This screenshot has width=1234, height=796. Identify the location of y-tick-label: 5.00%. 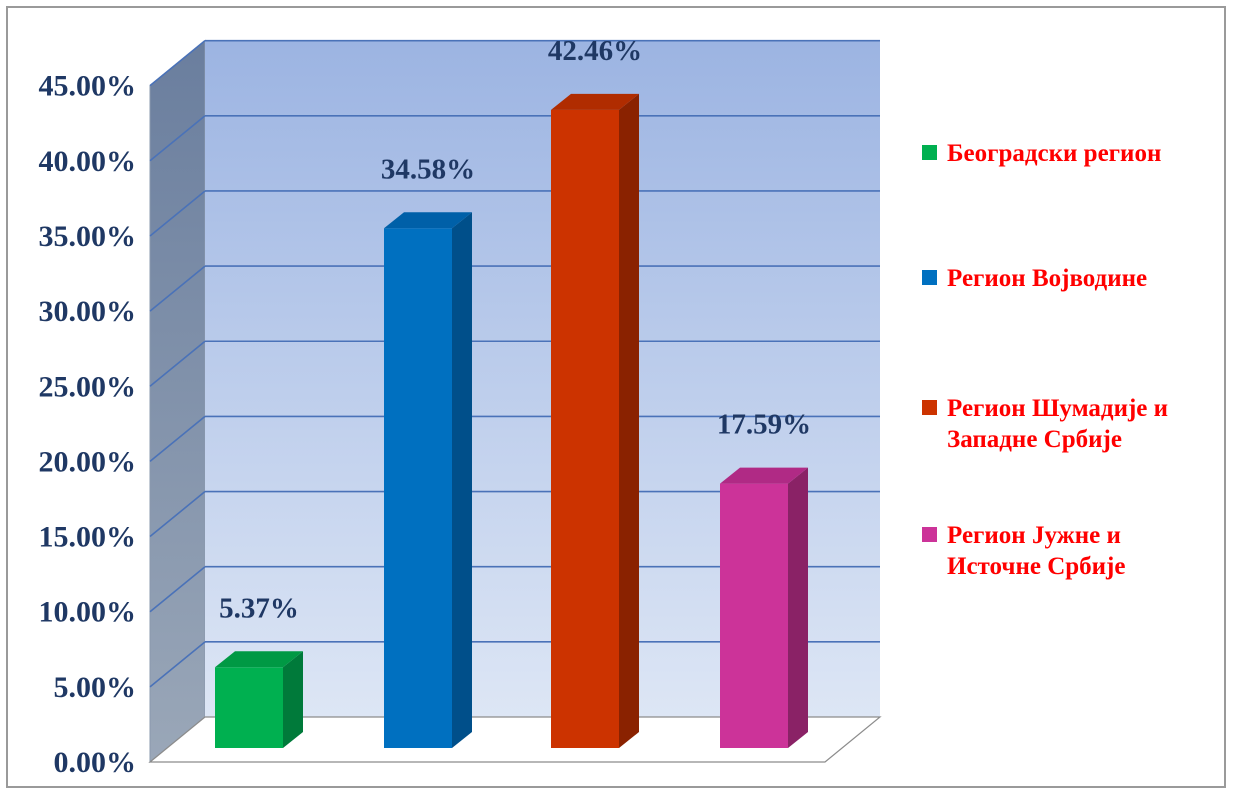
(95, 687).